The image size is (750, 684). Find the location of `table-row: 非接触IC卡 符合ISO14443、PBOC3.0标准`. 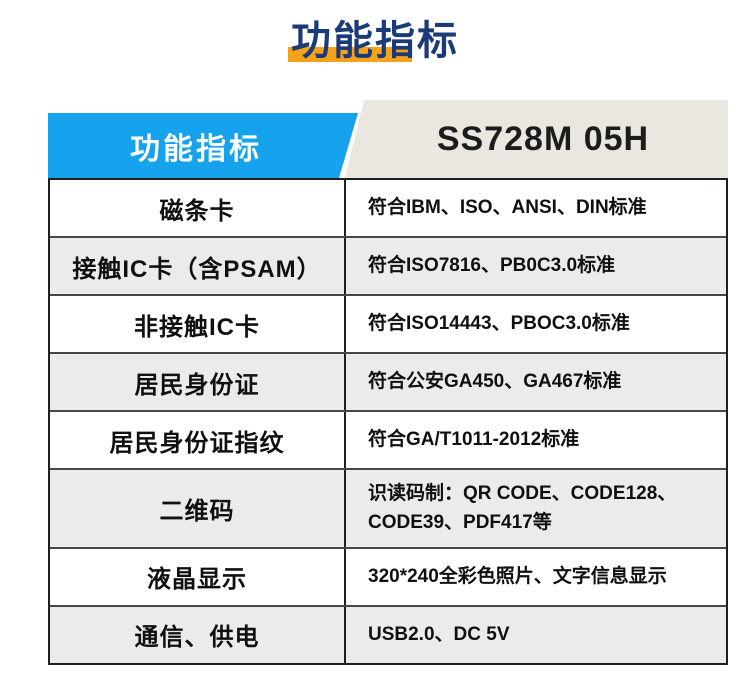

table-row: 非接触IC卡 符合ISO14443、PBOC3.0标准 is located at coordinates (388, 323).